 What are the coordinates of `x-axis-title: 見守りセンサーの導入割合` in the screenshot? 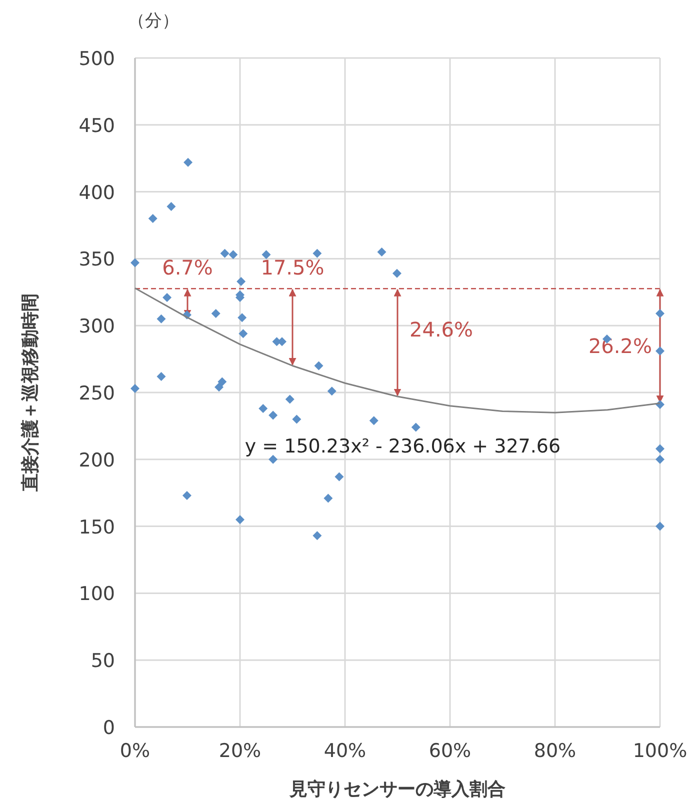 It's located at (397, 789).